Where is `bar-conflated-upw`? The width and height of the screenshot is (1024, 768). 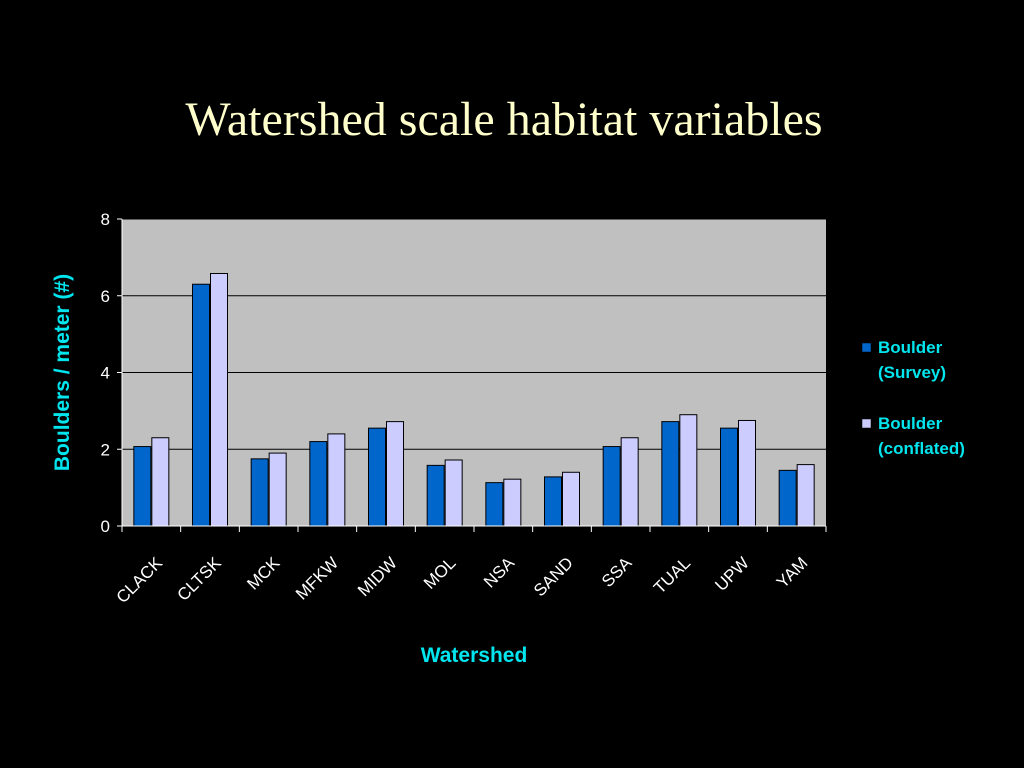 bar-conflated-upw is located at coordinates (747, 473).